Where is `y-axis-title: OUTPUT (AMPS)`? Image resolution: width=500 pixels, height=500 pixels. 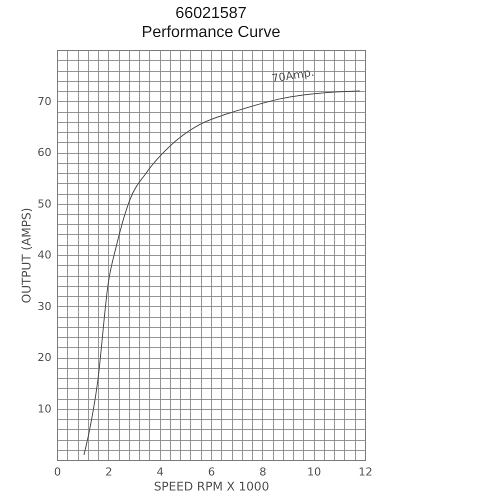 y-axis-title: OUTPUT (AMPS) is located at coordinates (27, 256).